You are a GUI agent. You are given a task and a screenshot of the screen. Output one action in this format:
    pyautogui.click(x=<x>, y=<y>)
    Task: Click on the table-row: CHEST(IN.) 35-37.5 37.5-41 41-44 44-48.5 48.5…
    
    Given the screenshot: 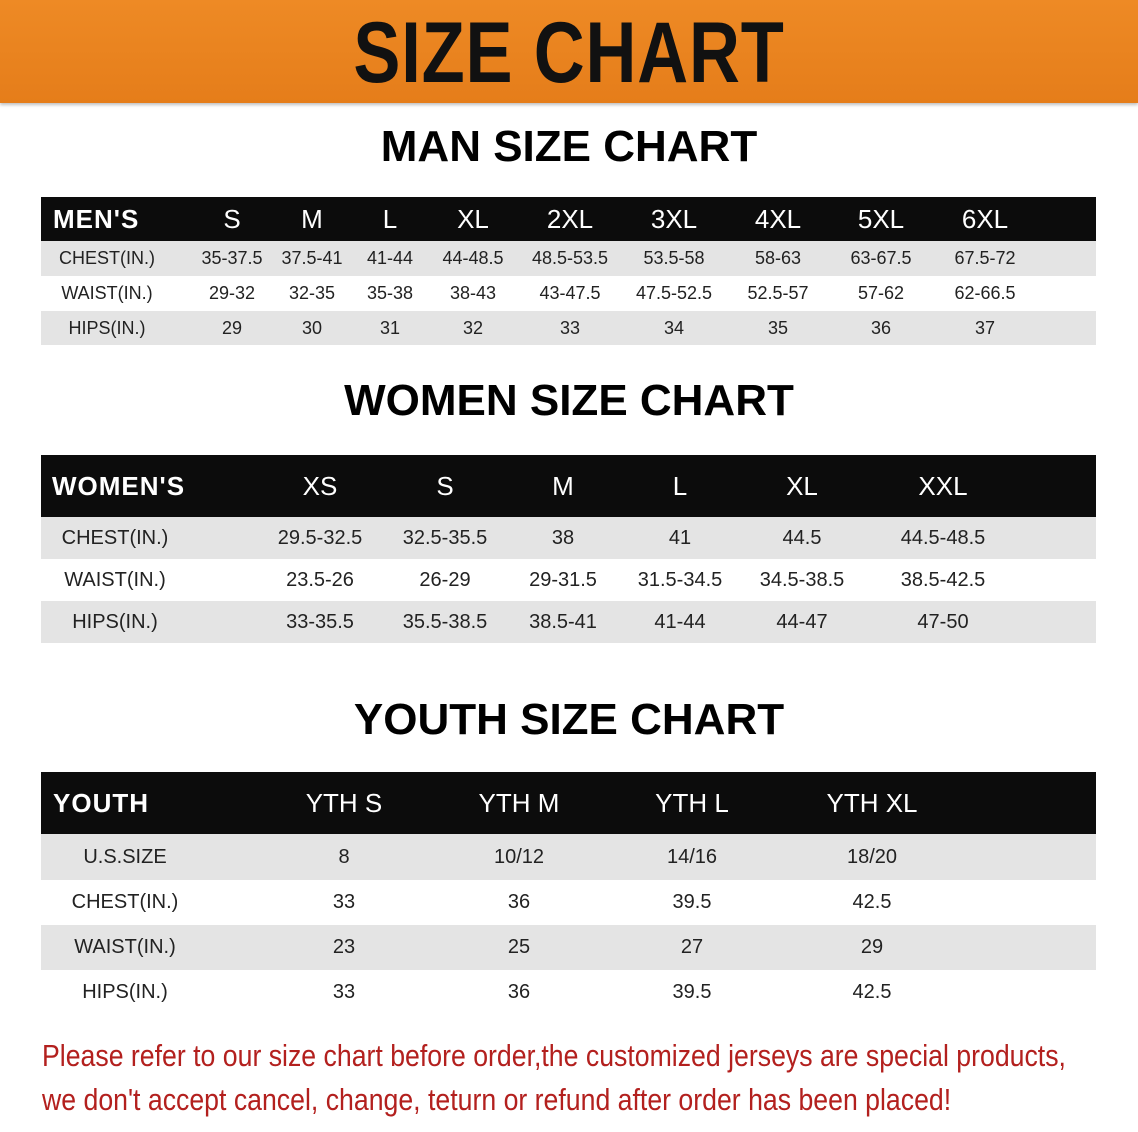 What is the action you would take?
    pyautogui.click(x=568, y=258)
    